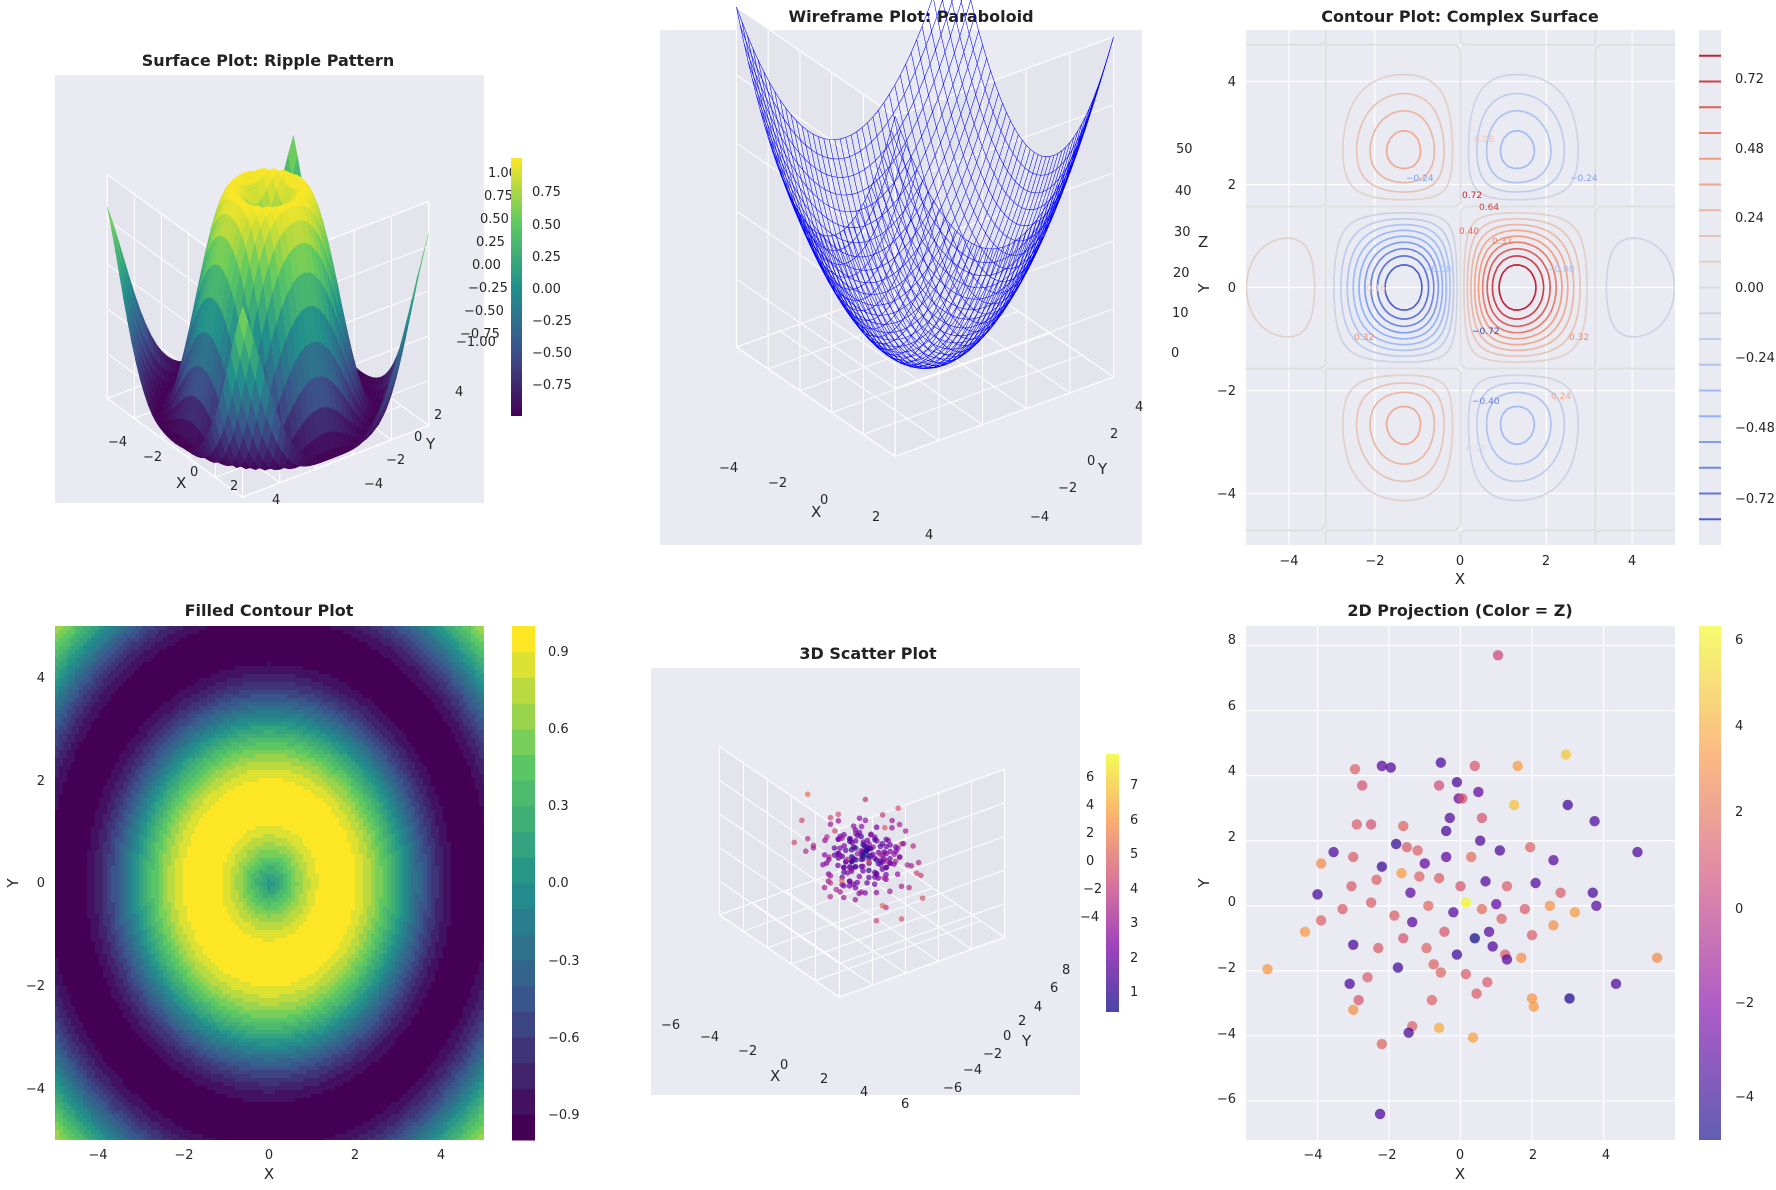 The height and width of the screenshot is (1190, 1776). I want to click on surface-z-tick: −0.75, so click(480, 334).